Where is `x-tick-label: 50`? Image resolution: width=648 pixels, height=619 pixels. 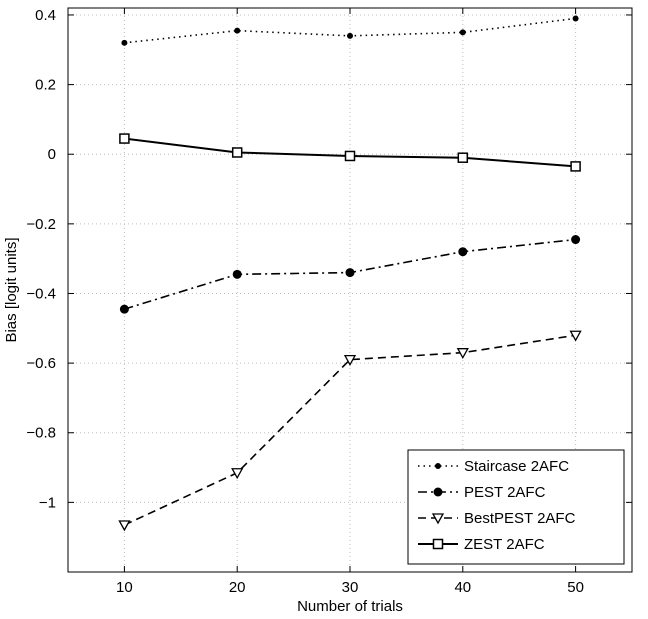
x-tick-label: 50 is located at coordinates (575, 587).